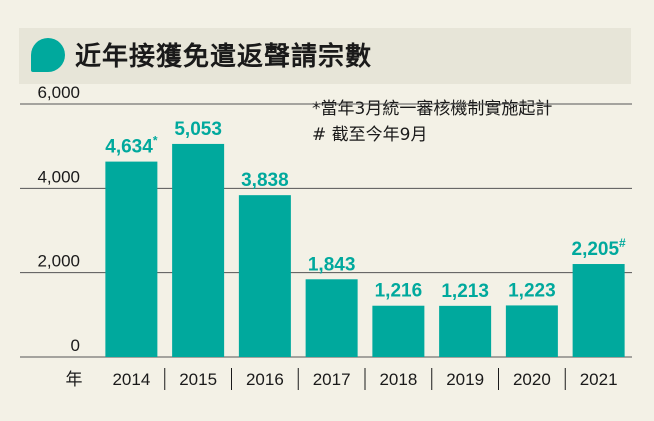 The height and width of the screenshot is (421, 654). Describe the element at coordinates (264, 276) in the screenshot. I see `bar-2016` at that location.